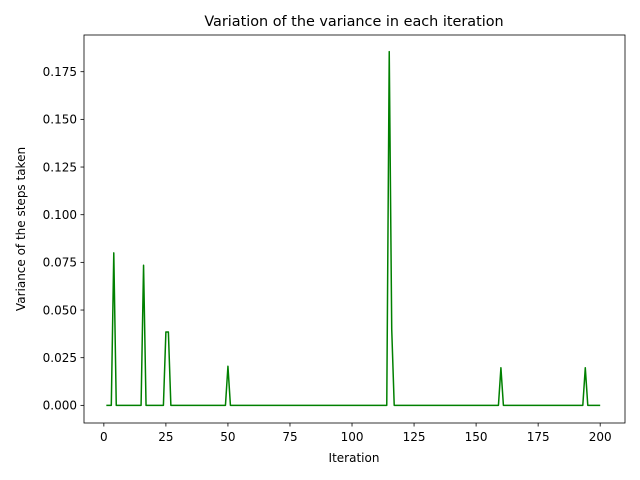  I want to click on x-tick-label: 175, so click(538, 437).